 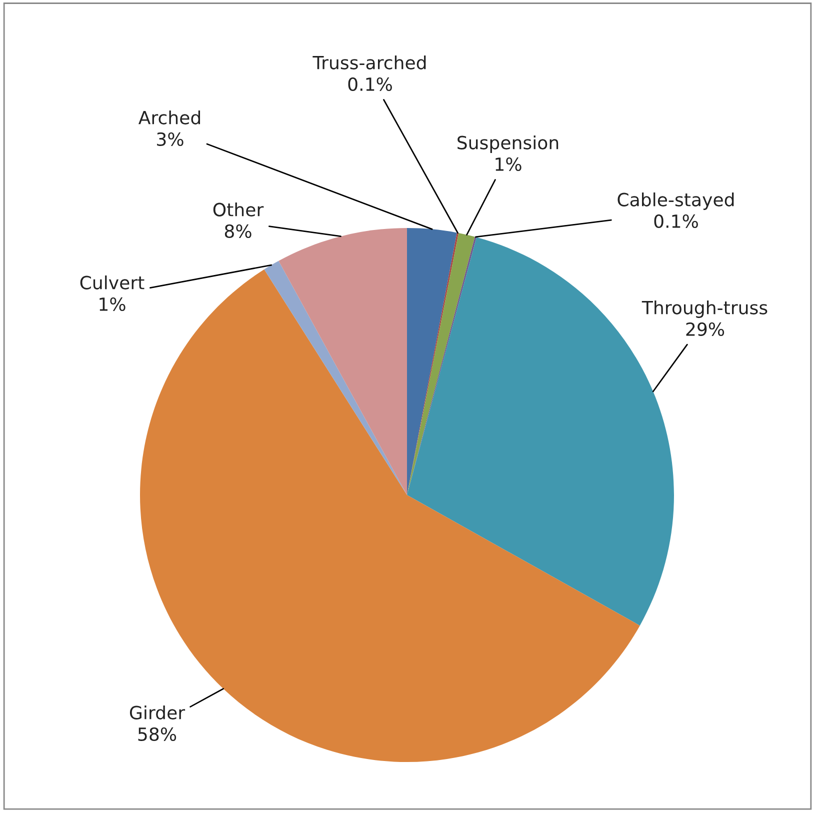 What do you see at coordinates (112, 282) in the screenshot?
I see `slice-label: Culvert` at bounding box center [112, 282].